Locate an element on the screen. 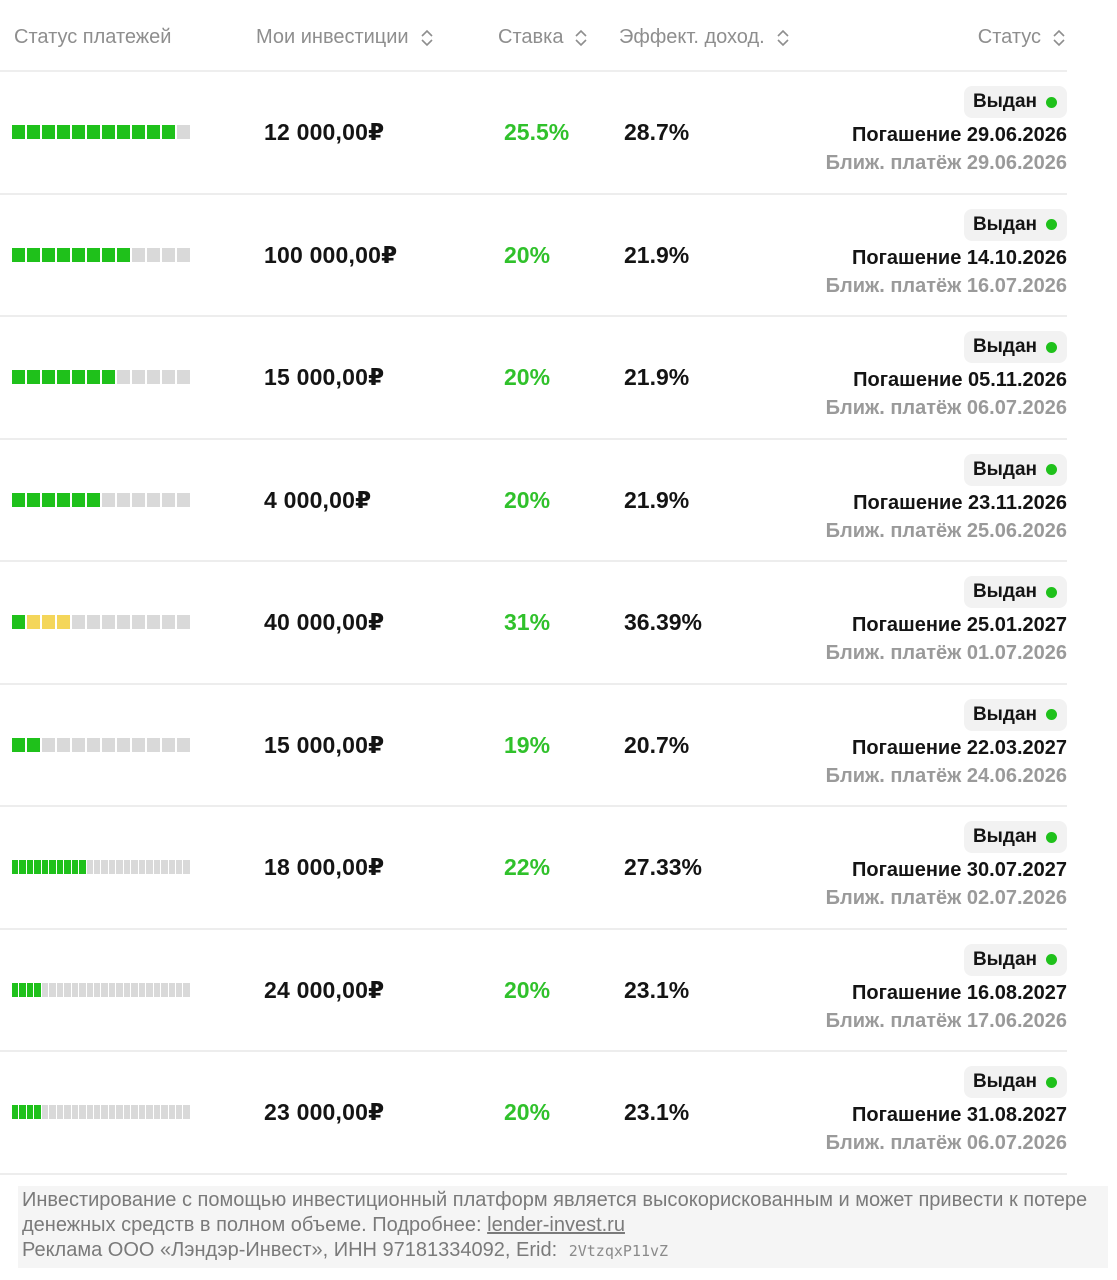 Image resolution: width=1117 pixels, height=1280 pixels. effective-yield: 20.7% is located at coordinates (657, 744).